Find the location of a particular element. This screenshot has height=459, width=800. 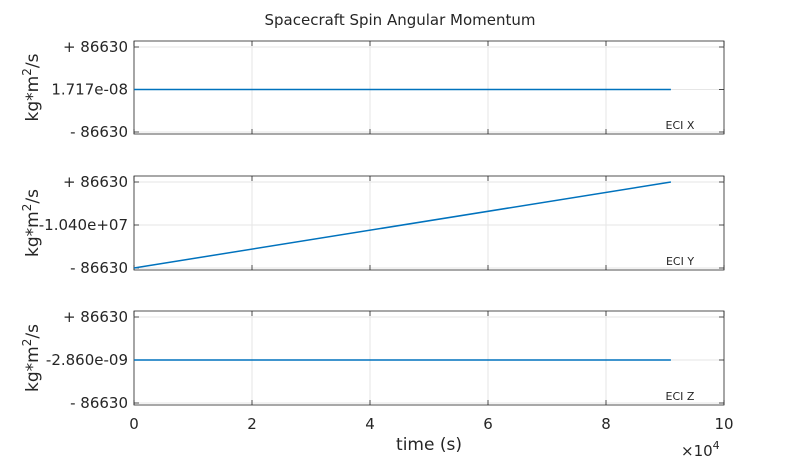

panel-background is located at coordinates (429, 87).